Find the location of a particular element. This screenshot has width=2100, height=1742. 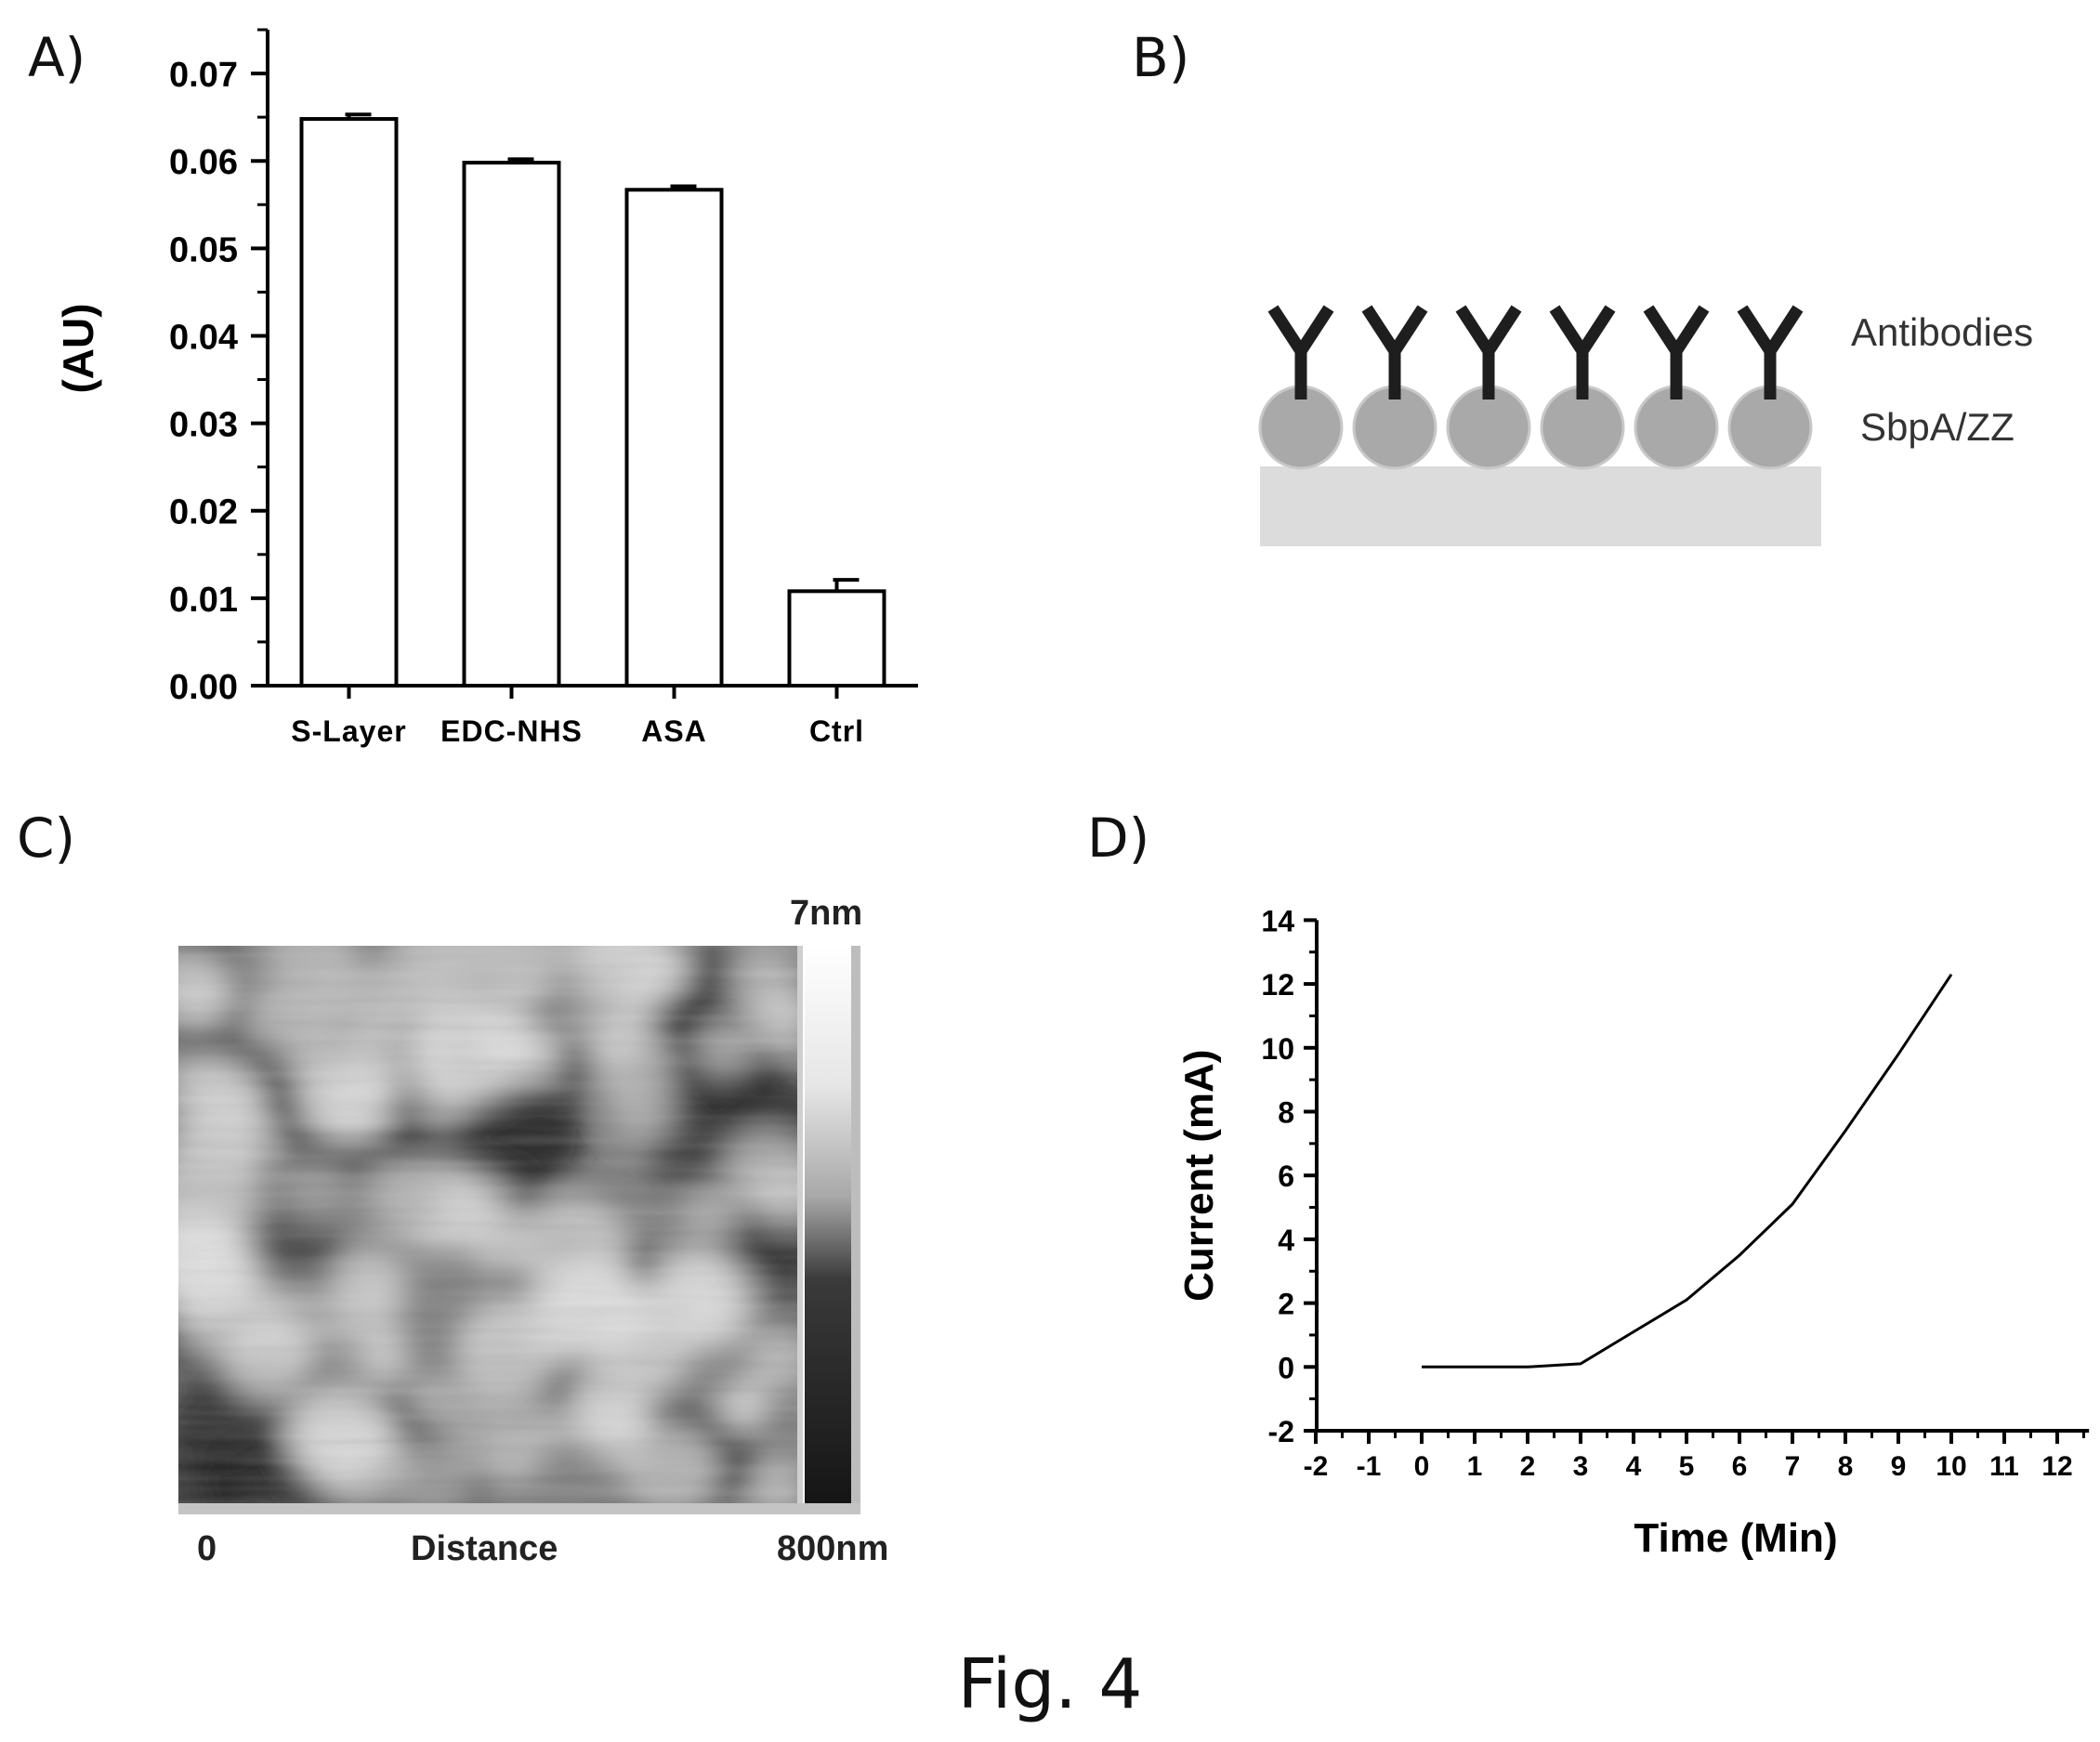

x-tick-label: -2 is located at coordinates (1316, 1466).